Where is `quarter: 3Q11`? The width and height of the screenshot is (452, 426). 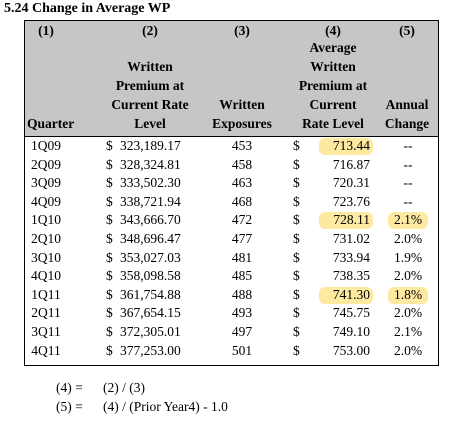 quarter: 3Q11 is located at coordinates (46, 331).